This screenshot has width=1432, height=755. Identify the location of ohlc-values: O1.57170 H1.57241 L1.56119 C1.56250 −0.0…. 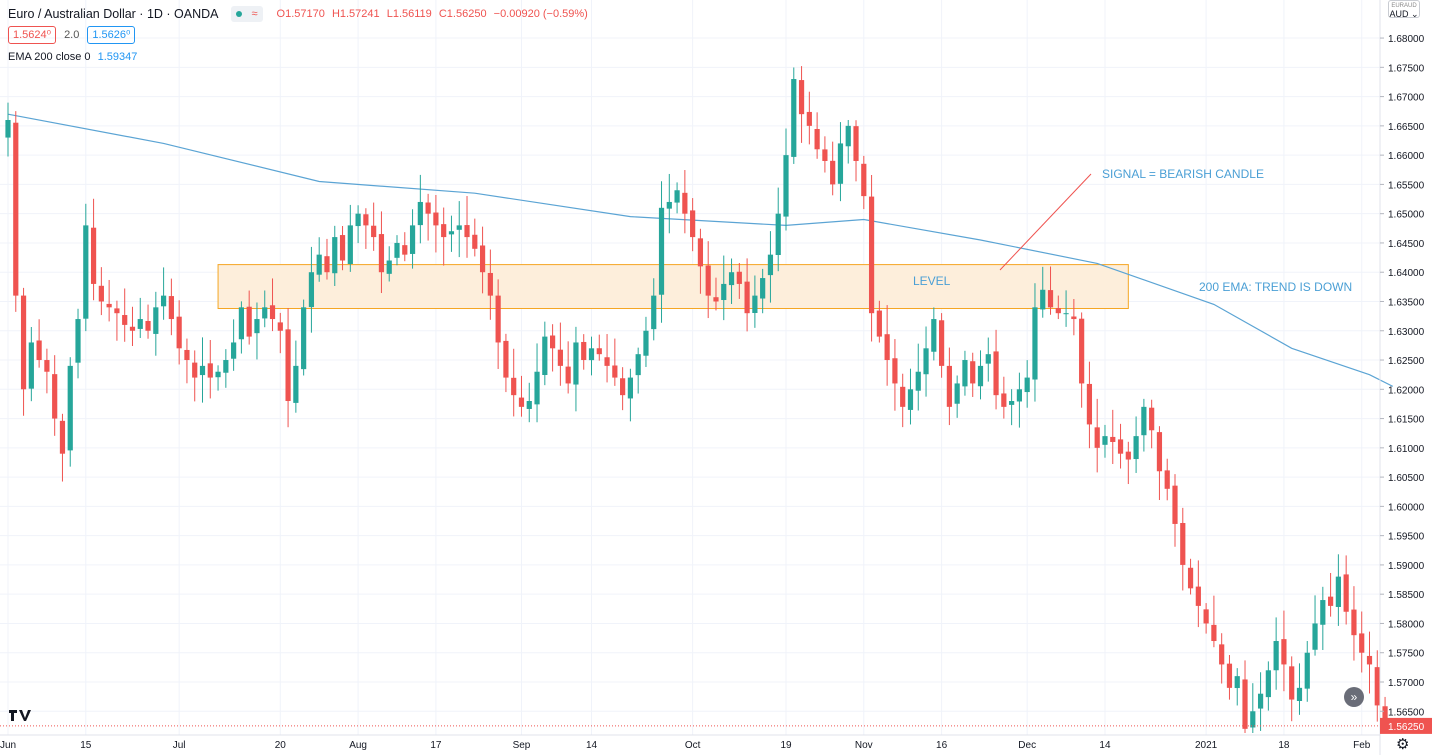
(434, 14).